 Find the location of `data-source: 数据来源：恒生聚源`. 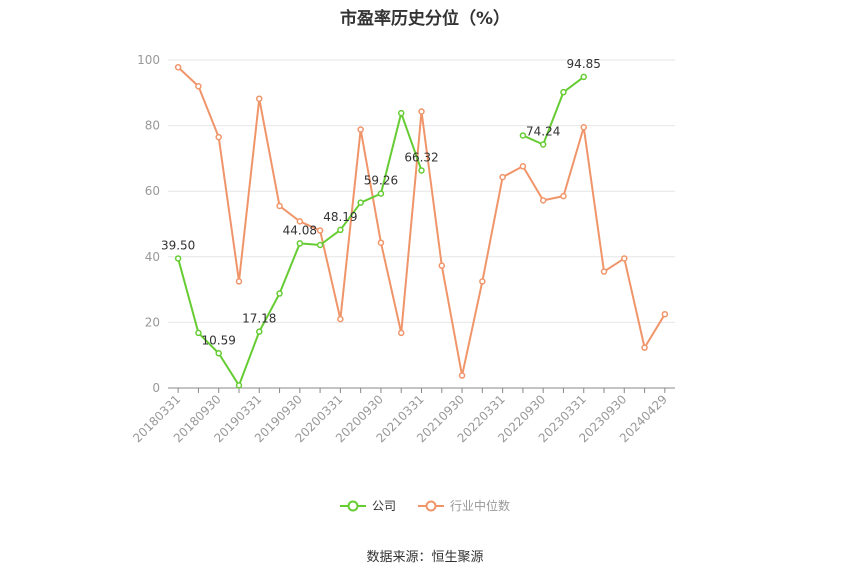

data-source: 数据来源：恒生聚源 is located at coordinates (425, 557).